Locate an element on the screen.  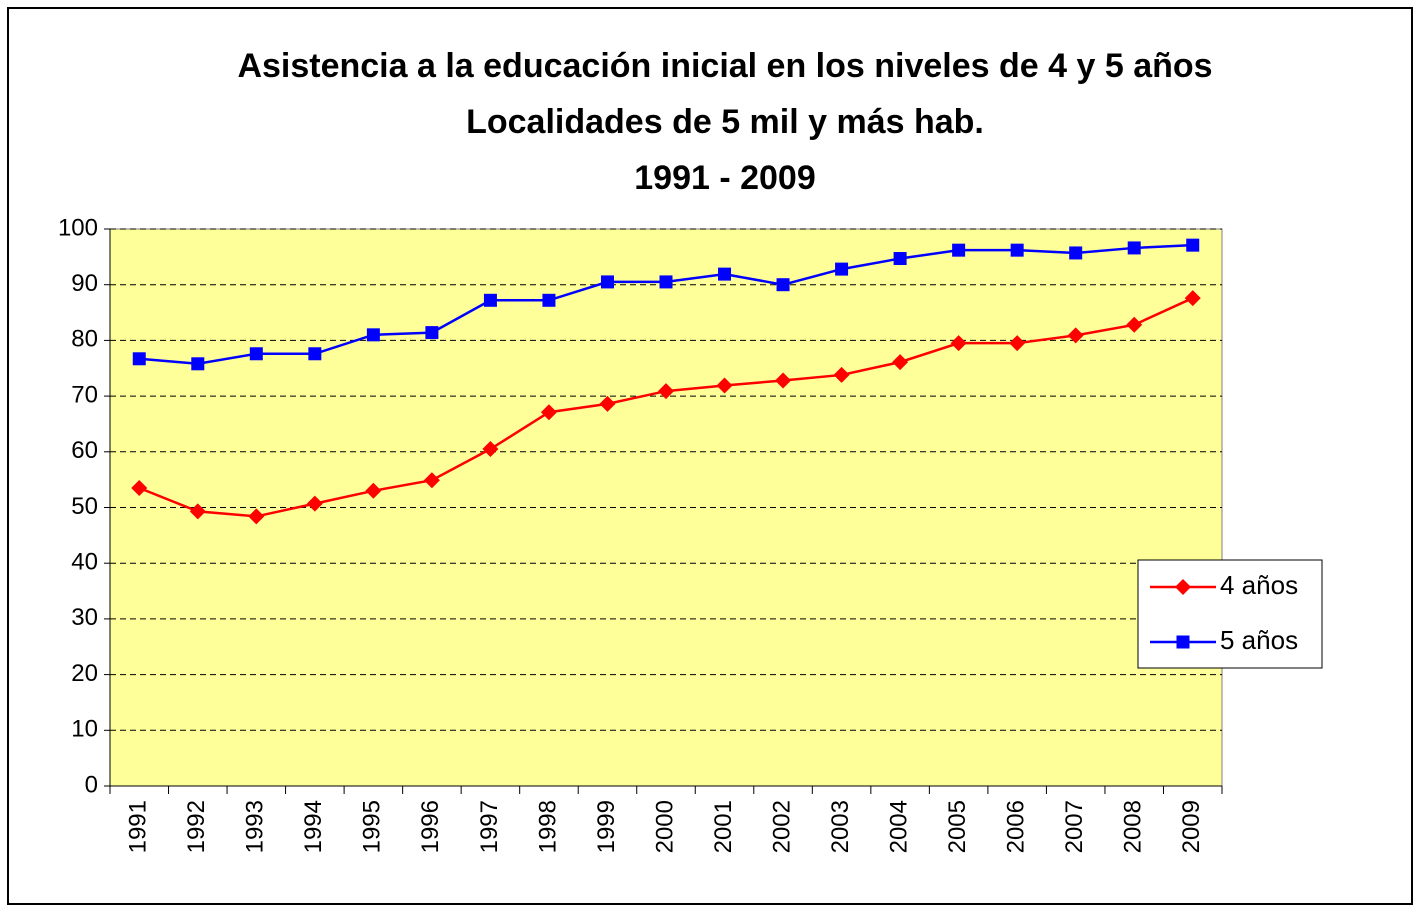
x-tick-label: 2007 is located at coordinates (1074, 826).